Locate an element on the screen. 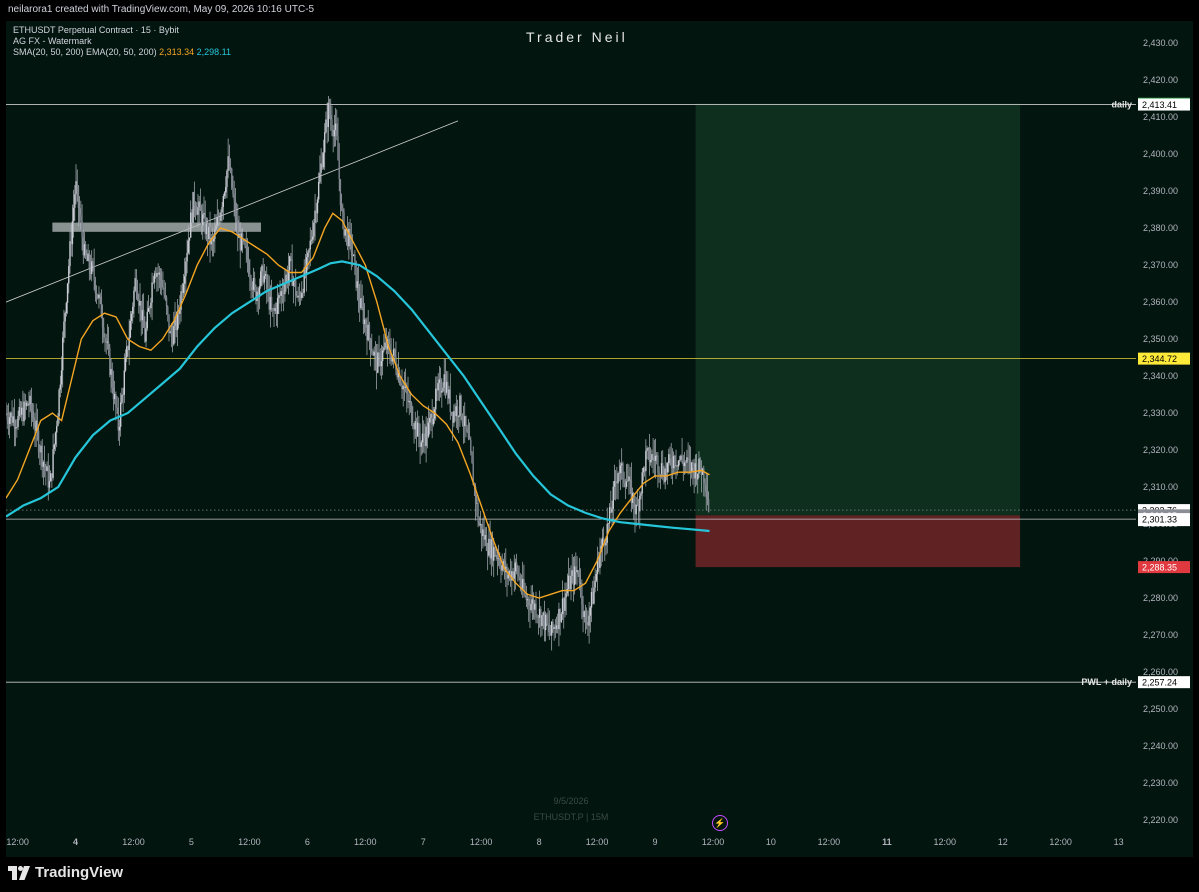  y-tick-label-20: 2,420.00 is located at coordinates (1160, 80).